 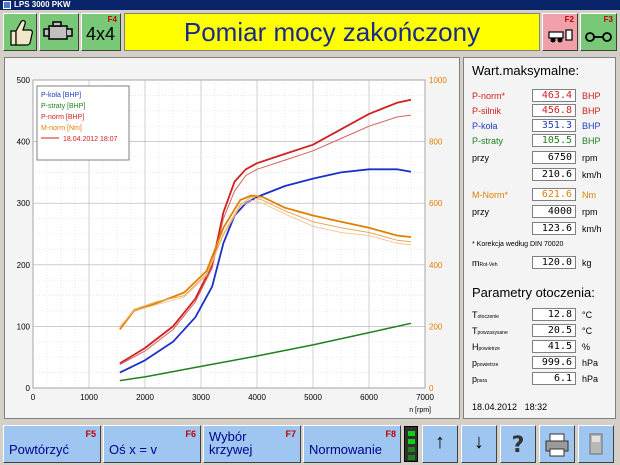 I want to click on environment-row: Totoczenie 12.8 °C, so click(x=542, y=314).